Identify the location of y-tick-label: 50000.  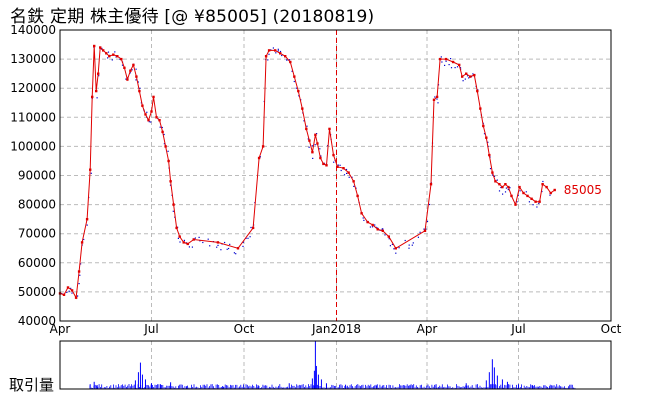
(37, 292).